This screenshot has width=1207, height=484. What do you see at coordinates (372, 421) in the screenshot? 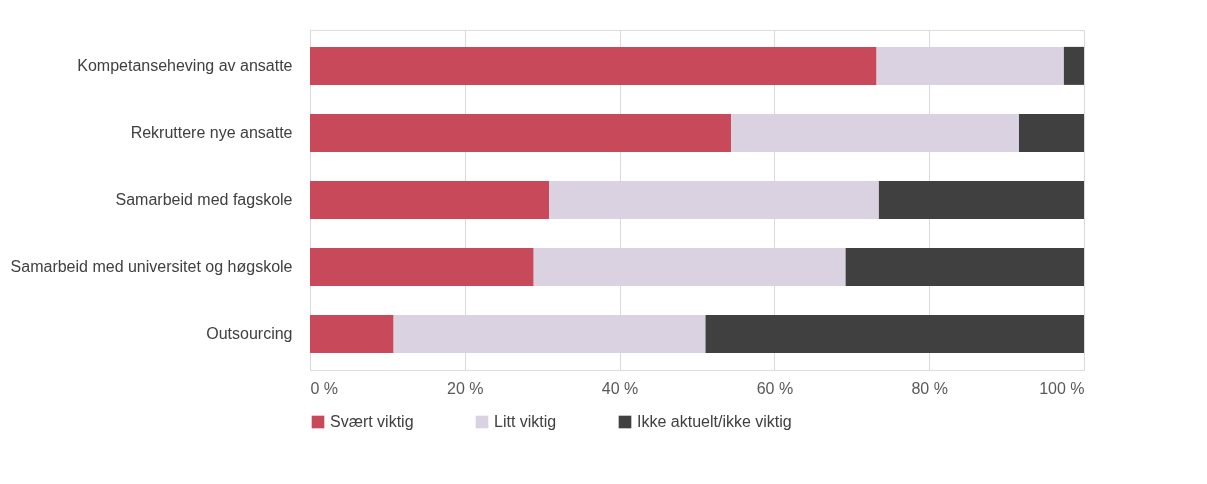
I see `legend-label: Svært viktig` at bounding box center [372, 421].